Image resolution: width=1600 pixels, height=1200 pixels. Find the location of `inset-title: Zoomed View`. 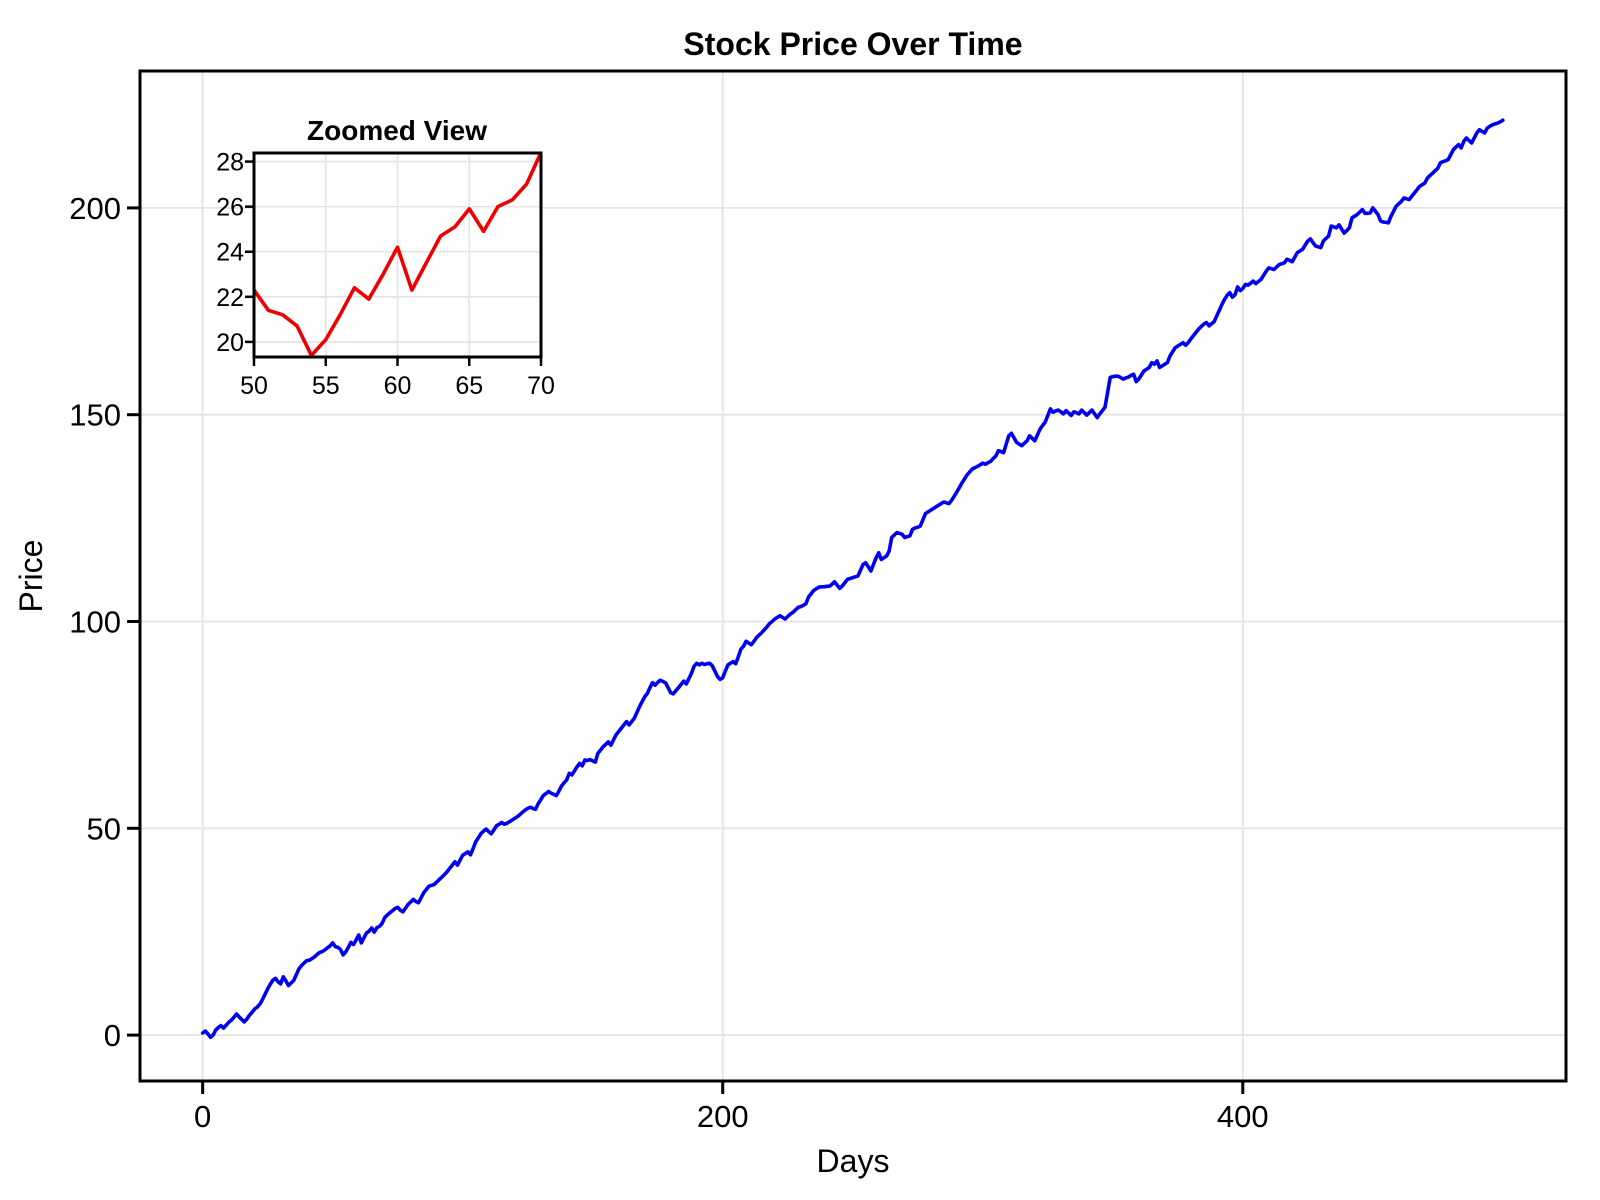

inset-title: Zoomed View is located at coordinates (397, 130).